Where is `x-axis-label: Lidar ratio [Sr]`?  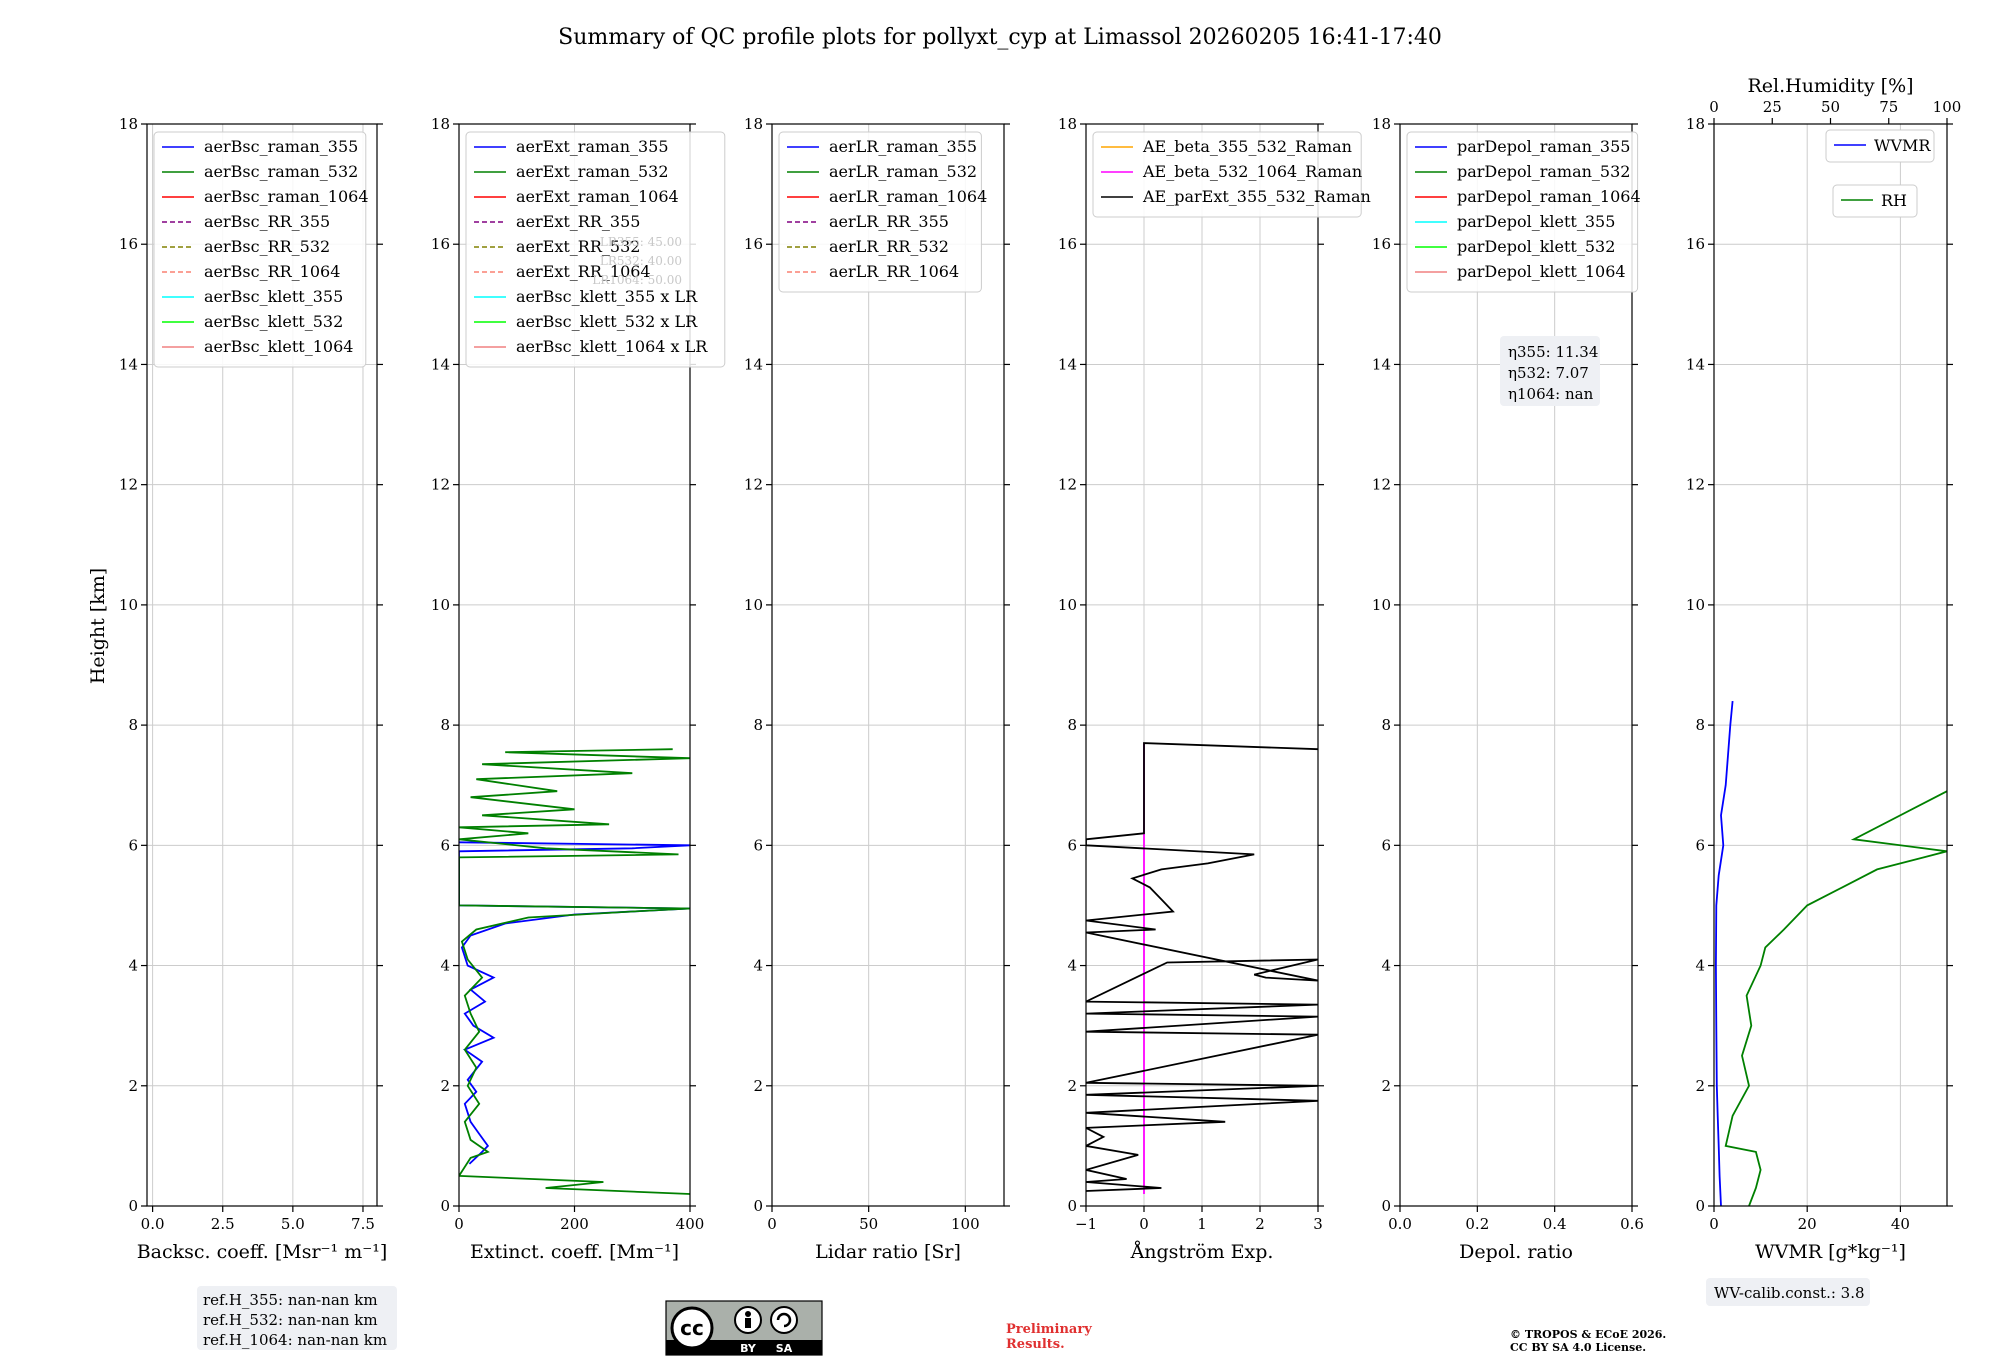
x-axis-label: Lidar ratio [Sr] is located at coordinates (888, 1252).